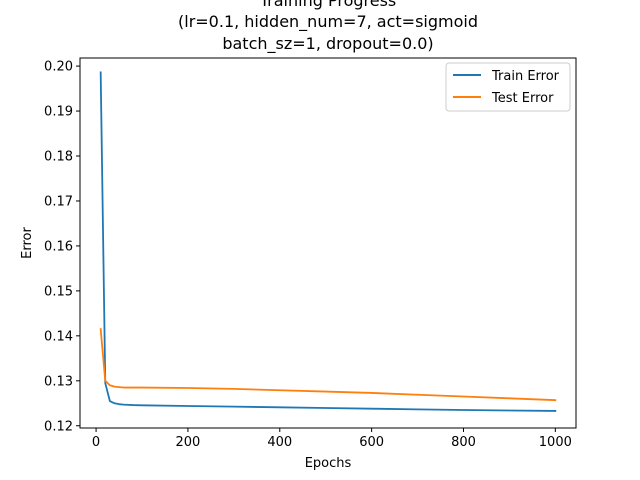  I want to click on x-axis: 0 200 400 600 800 1000, so click(332, 439).